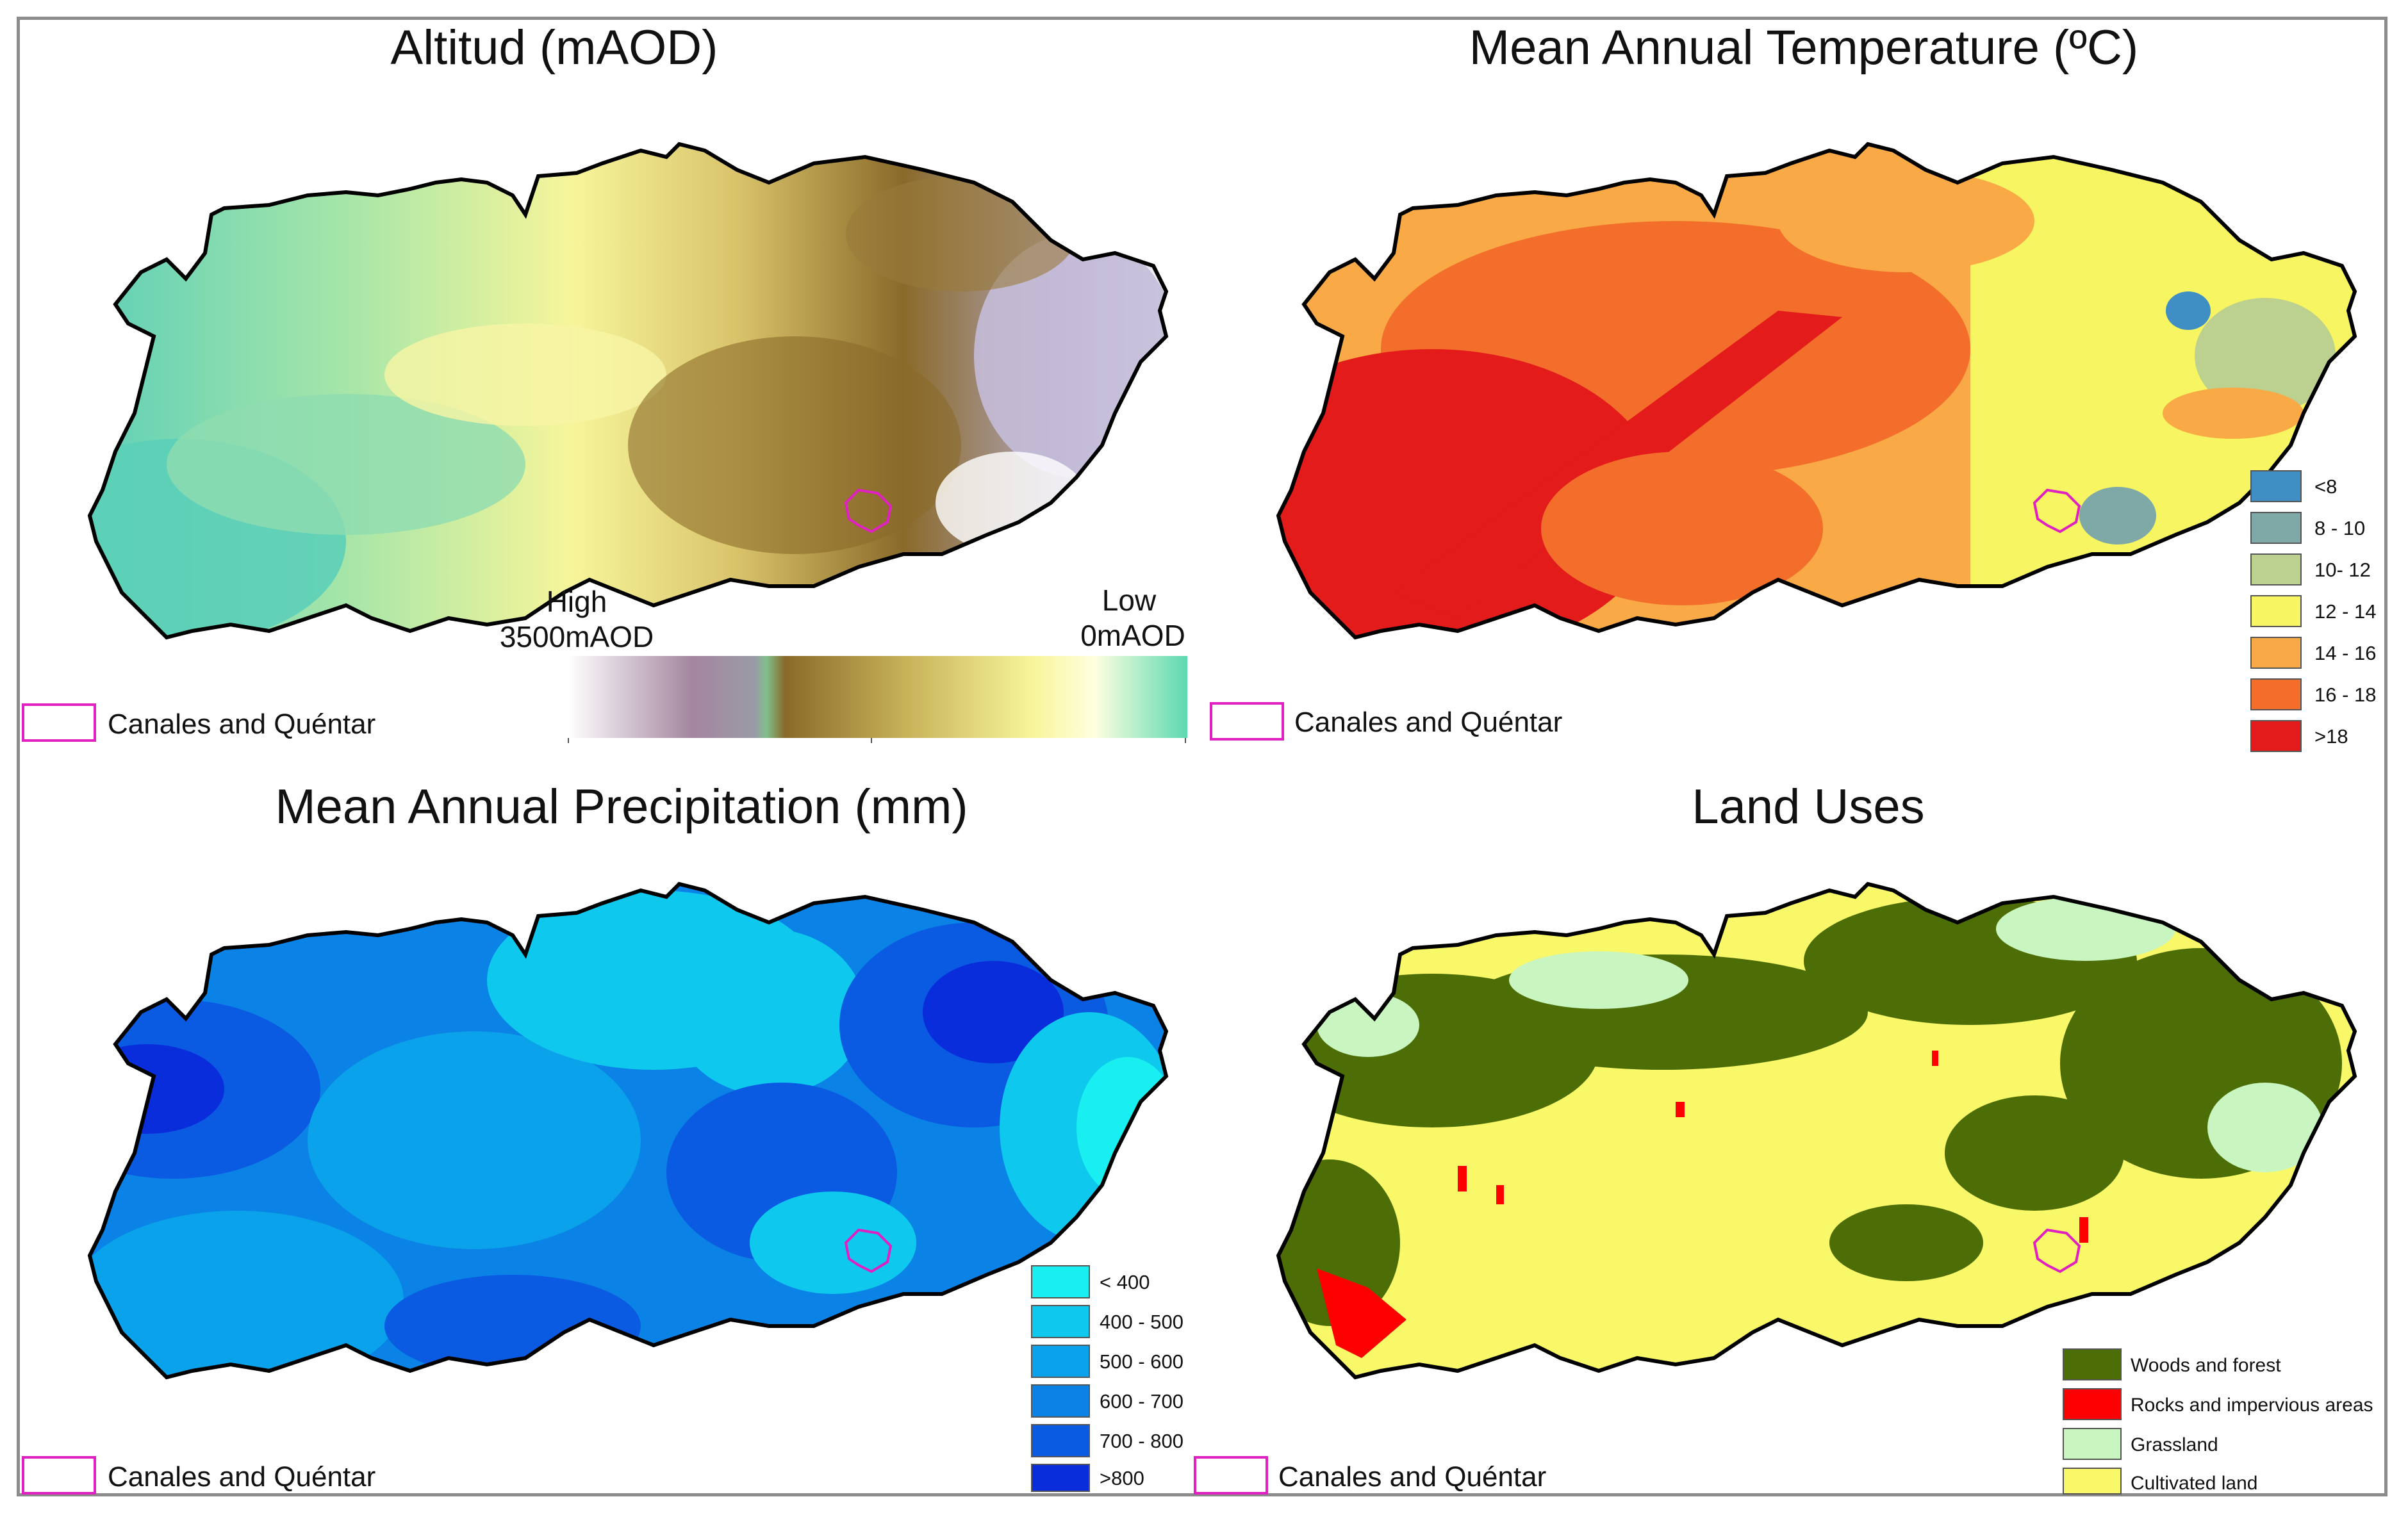  What do you see at coordinates (2307, 528) in the screenshot?
I see `legend-item: 8 - 10` at bounding box center [2307, 528].